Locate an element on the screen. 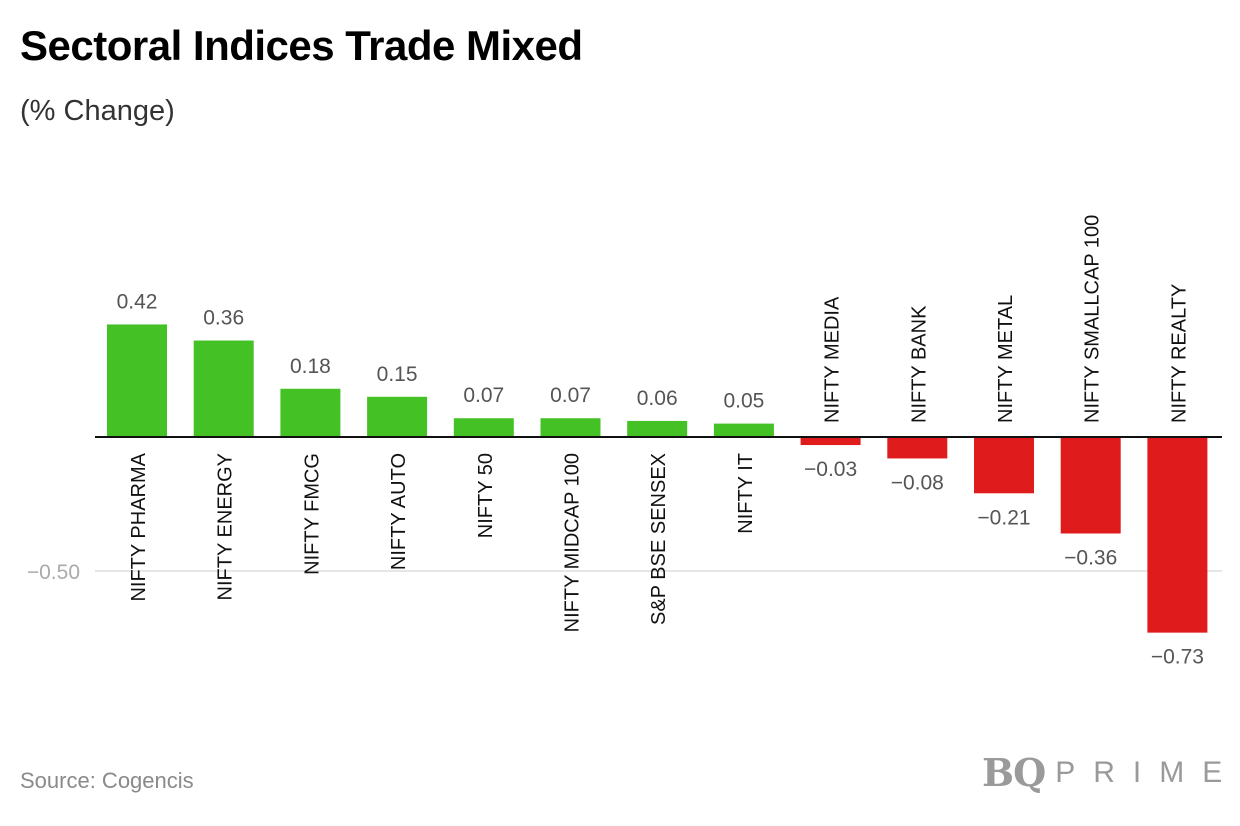  brand-word: PRIME is located at coordinates (1147, 772).